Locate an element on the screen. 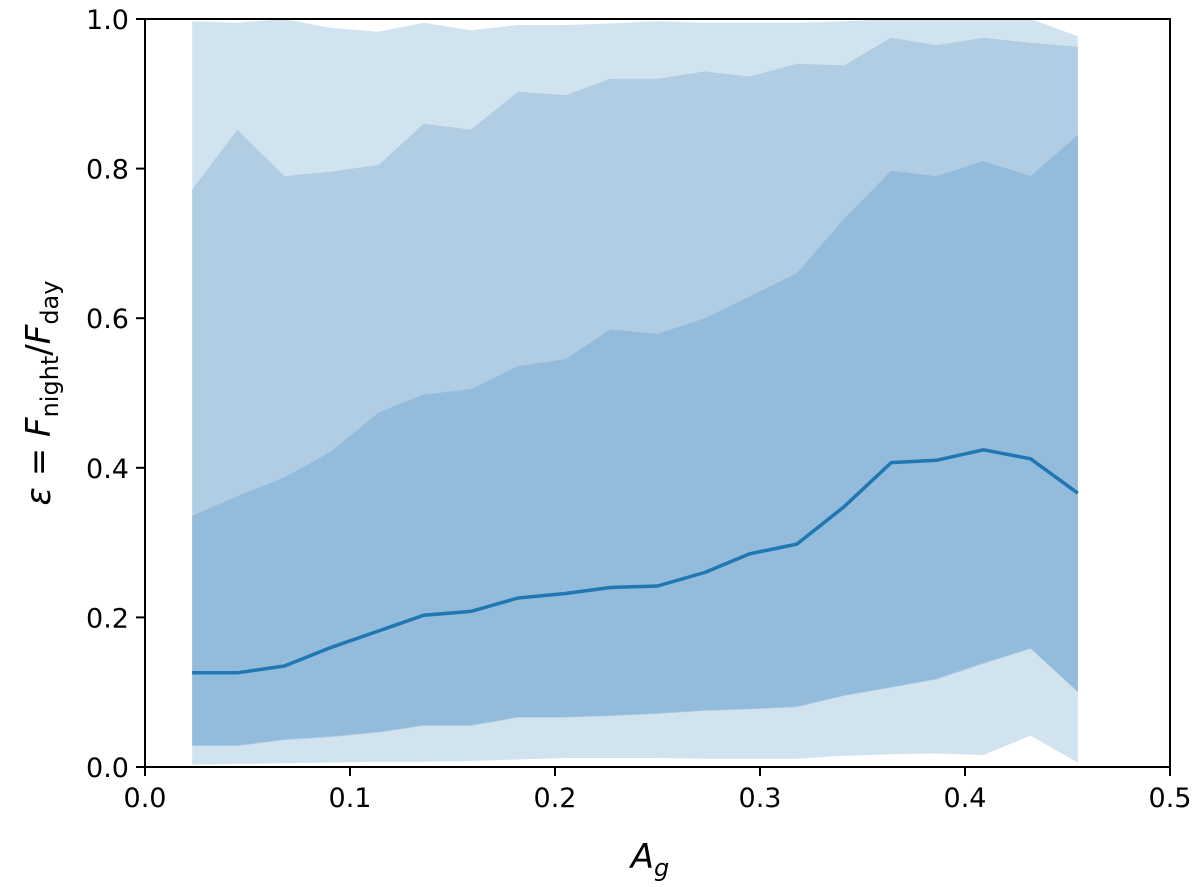 This screenshot has height=887, width=1200. y-axis-label-epsilon: ε is located at coordinates (39, 496).